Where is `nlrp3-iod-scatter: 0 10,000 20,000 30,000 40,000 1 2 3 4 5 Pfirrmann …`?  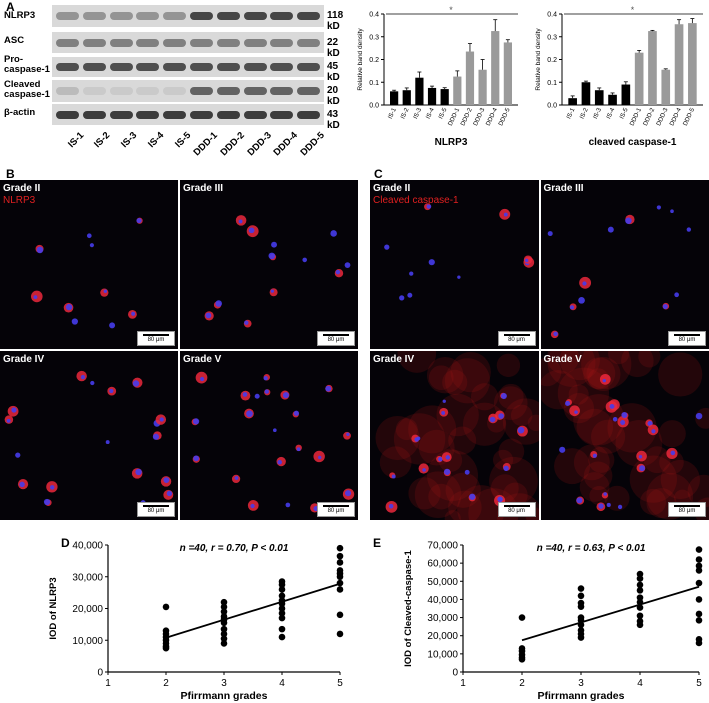 nlrp3-iod-scatter: 0 10,000 20,000 30,000 40,000 1 2 3 4 5 Pfirrmann … is located at coordinates (196, 621).